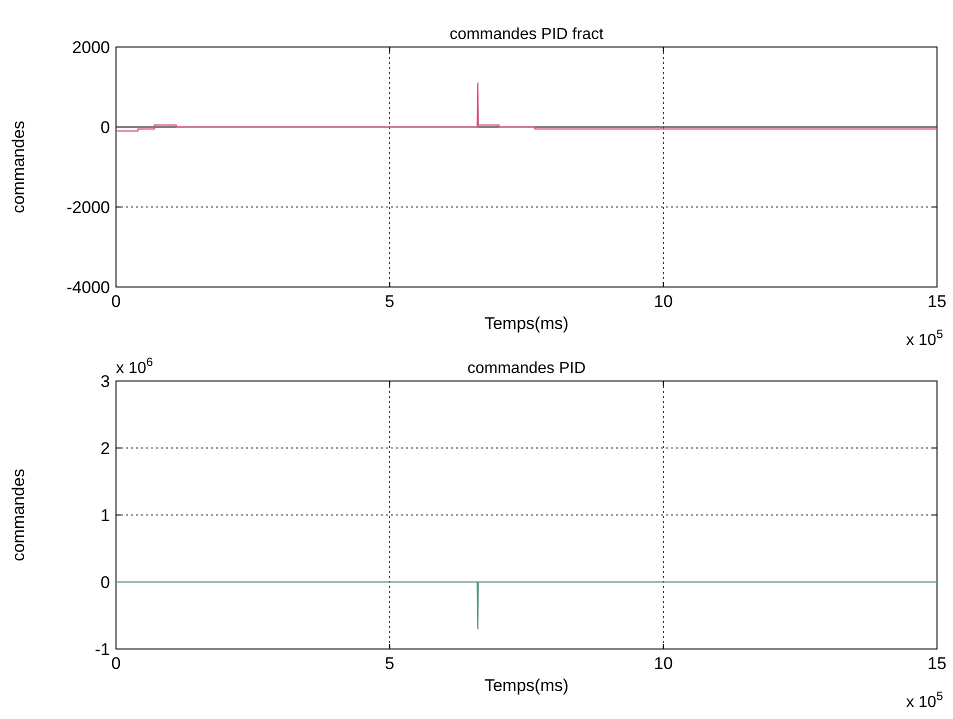 The height and width of the screenshot is (719, 953). What do you see at coordinates (91, 47) in the screenshot?
I see `y-tick-label: 2000` at bounding box center [91, 47].